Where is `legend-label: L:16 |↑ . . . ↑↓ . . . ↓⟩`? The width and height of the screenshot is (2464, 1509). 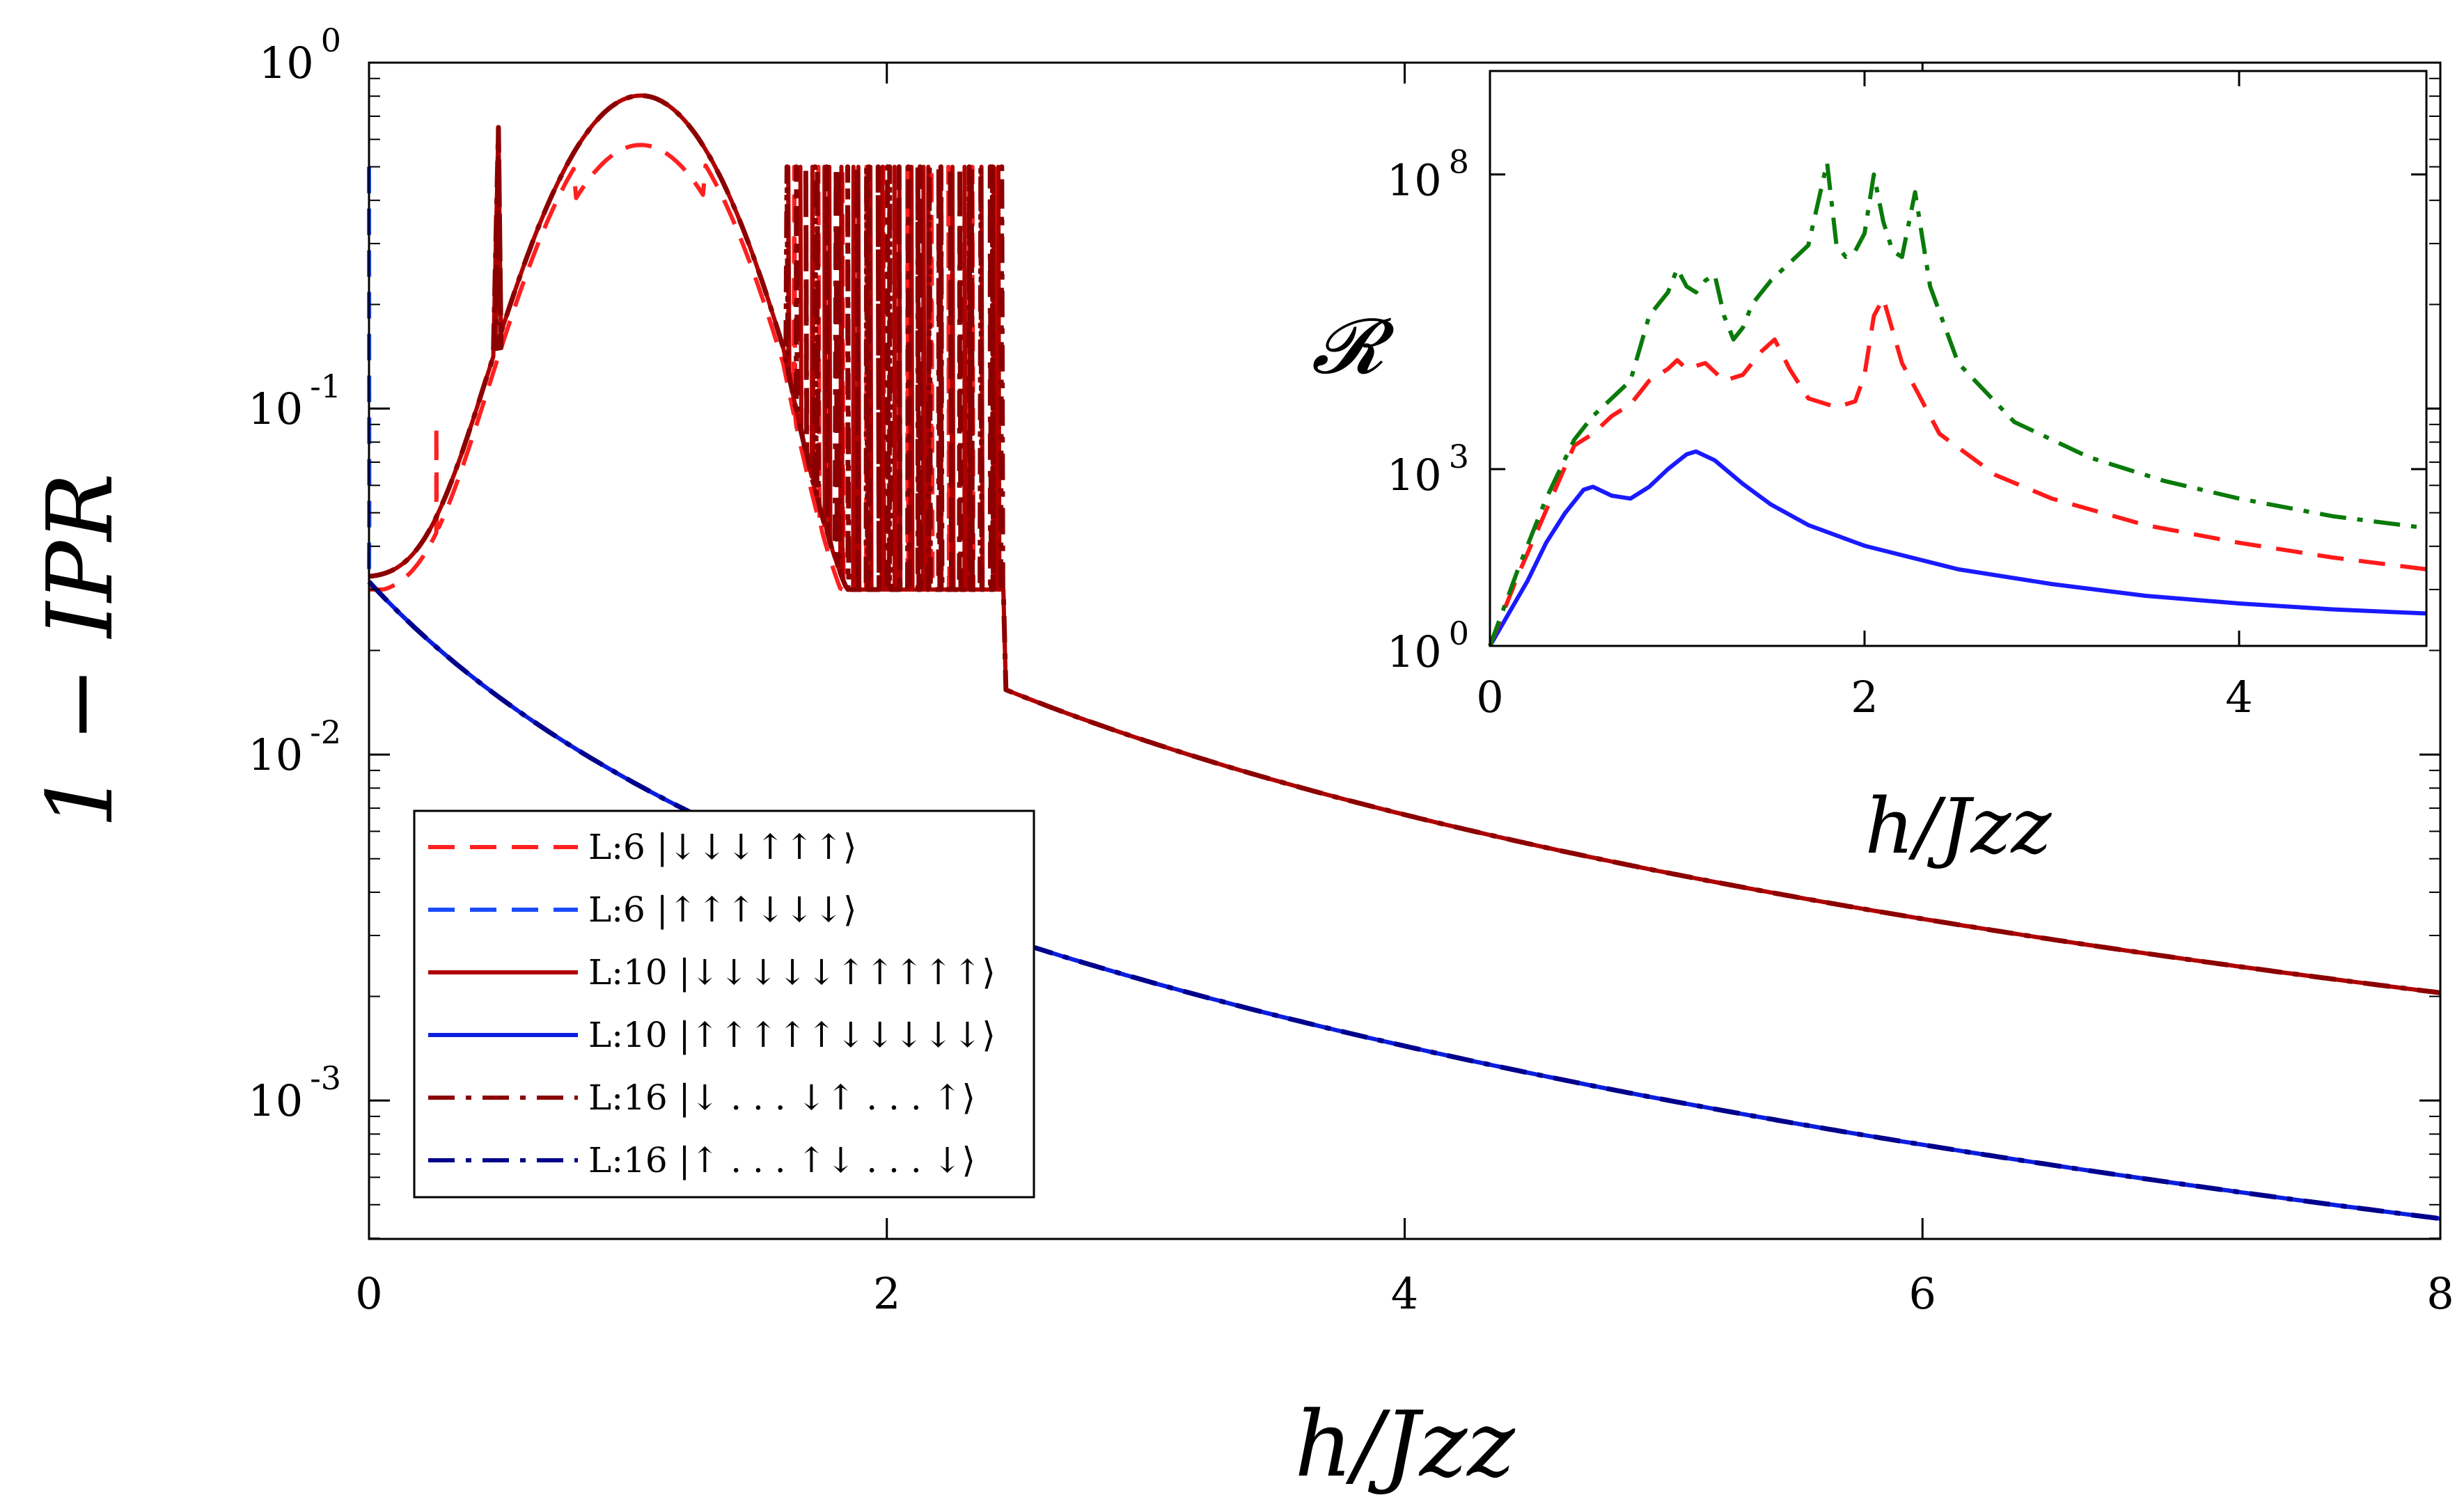
legend-label: L:16 |↑ . . . ↑↓ . . . ↓⟩ is located at coordinates (781, 1160).